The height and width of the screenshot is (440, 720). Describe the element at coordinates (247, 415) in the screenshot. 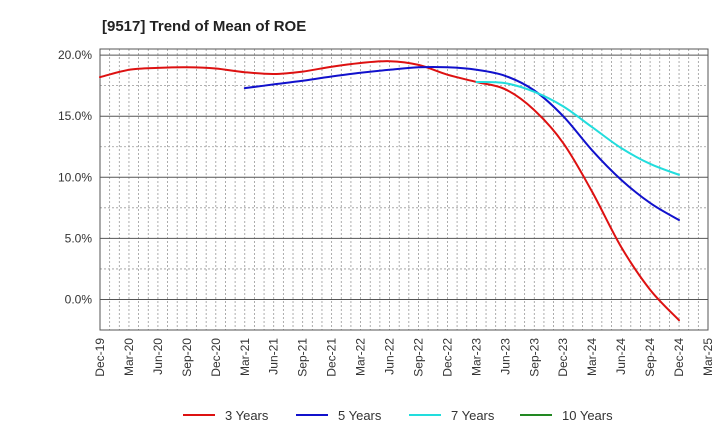

I see `legend-label: 3 Years` at that location.